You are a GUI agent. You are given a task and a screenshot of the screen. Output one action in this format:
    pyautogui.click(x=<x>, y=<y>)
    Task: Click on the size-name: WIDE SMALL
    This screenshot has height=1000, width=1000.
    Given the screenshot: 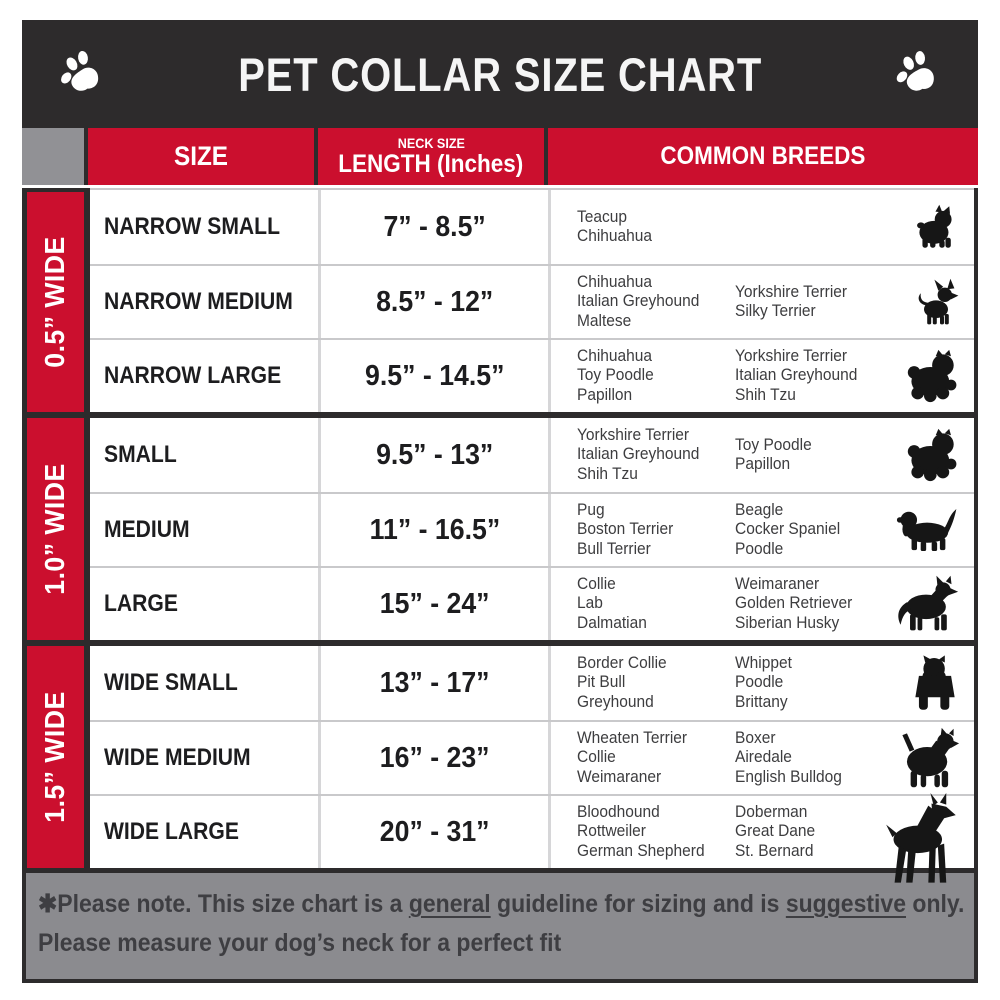 What is the action you would take?
    pyautogui.click(x=171, y=682)
    